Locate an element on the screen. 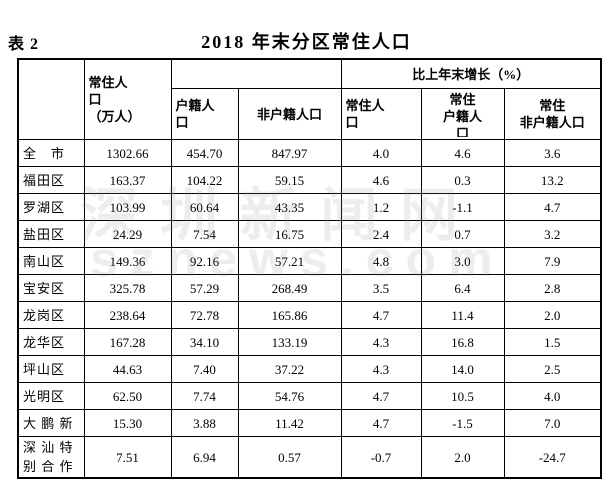 The image size is (613, 494). district-cell: 大 鹏 新 is located at coordinates (51, 423).